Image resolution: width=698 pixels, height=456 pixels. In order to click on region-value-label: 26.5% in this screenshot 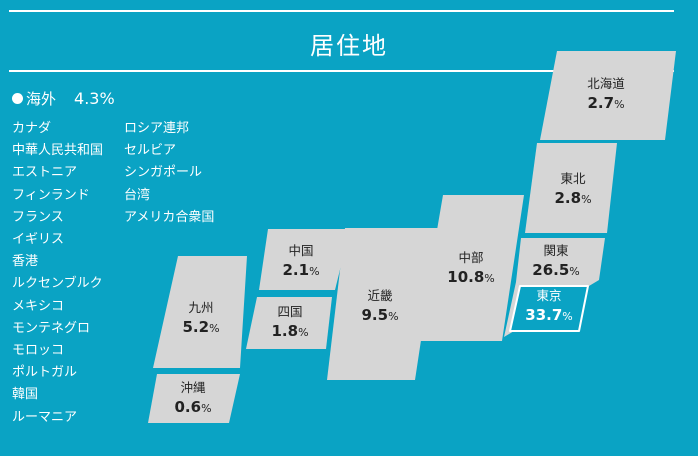, I will do `click(555, 270)`.